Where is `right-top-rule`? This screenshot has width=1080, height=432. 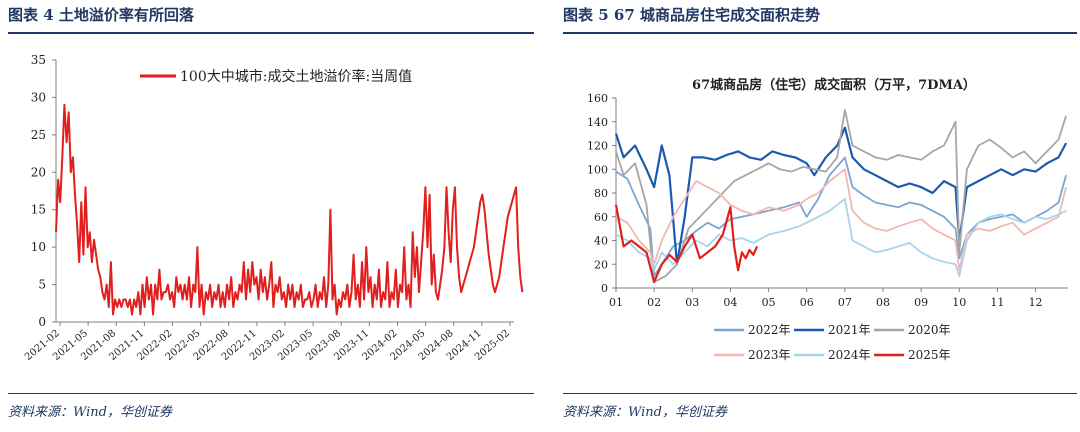 right-top-rule is located at coordinates (820, 33).